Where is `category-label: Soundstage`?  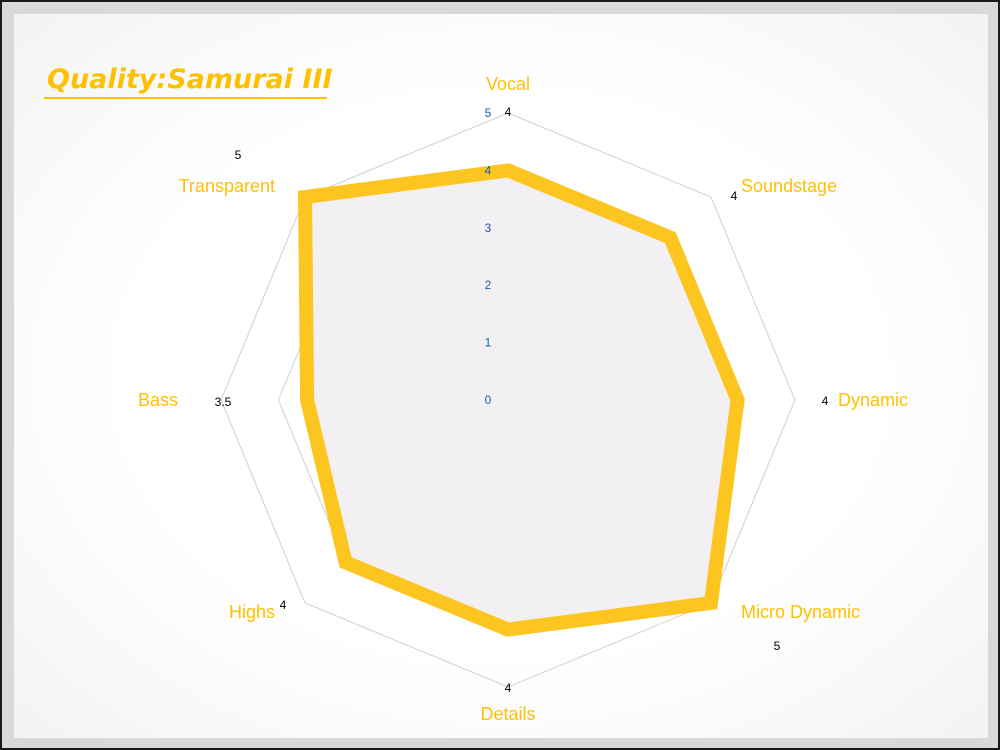
category-label: Soundstage is located at coordinates (789, 186).